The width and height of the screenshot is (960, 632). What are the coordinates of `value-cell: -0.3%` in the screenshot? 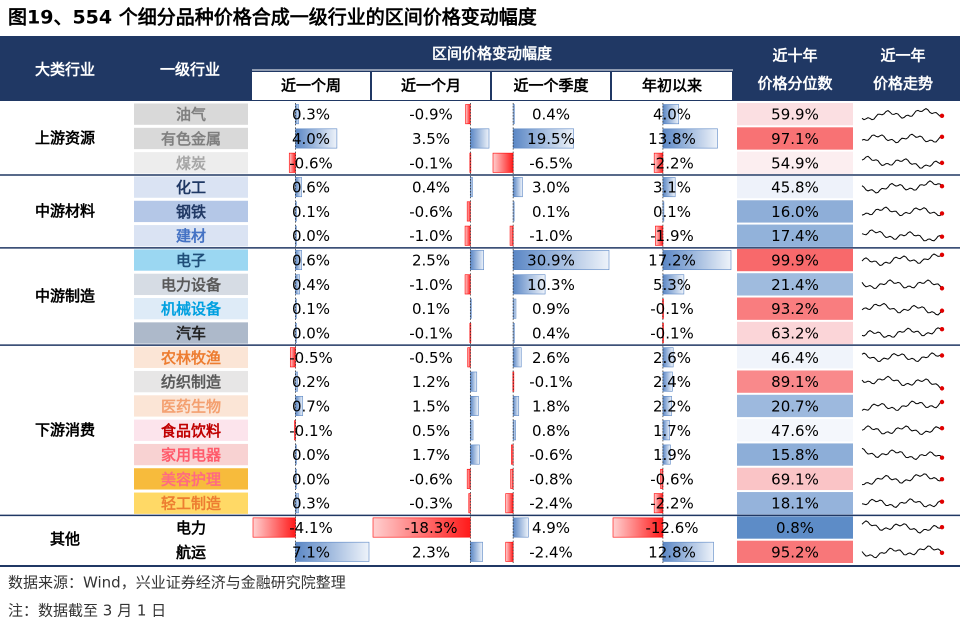 It's located at (431, 504).